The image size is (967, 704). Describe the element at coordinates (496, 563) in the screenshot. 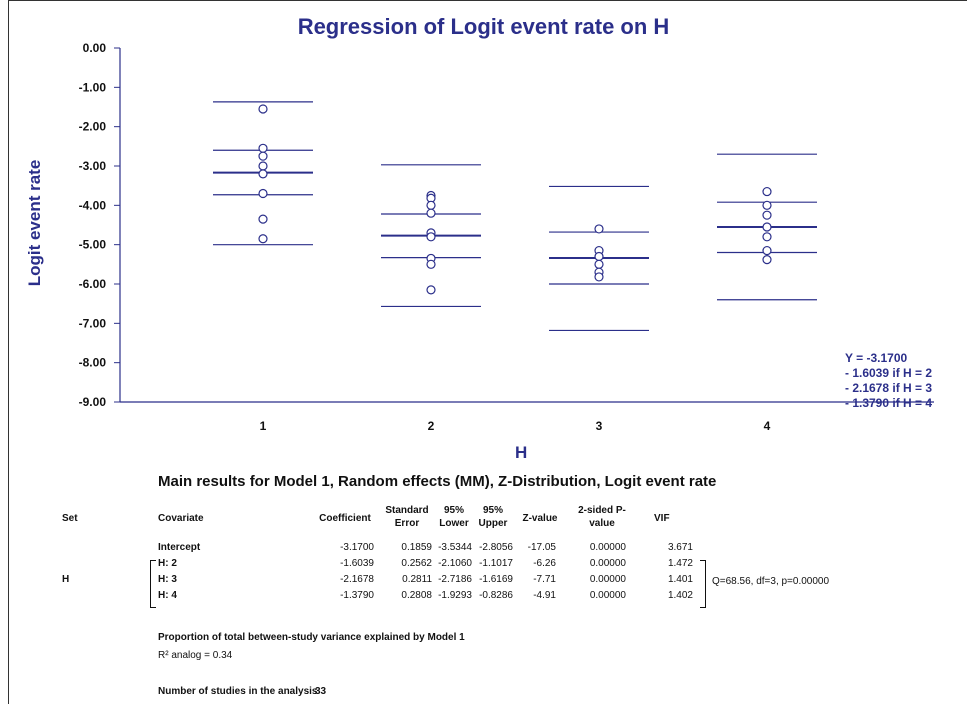

I see `table-cell-upper: -1.1017` at that location.